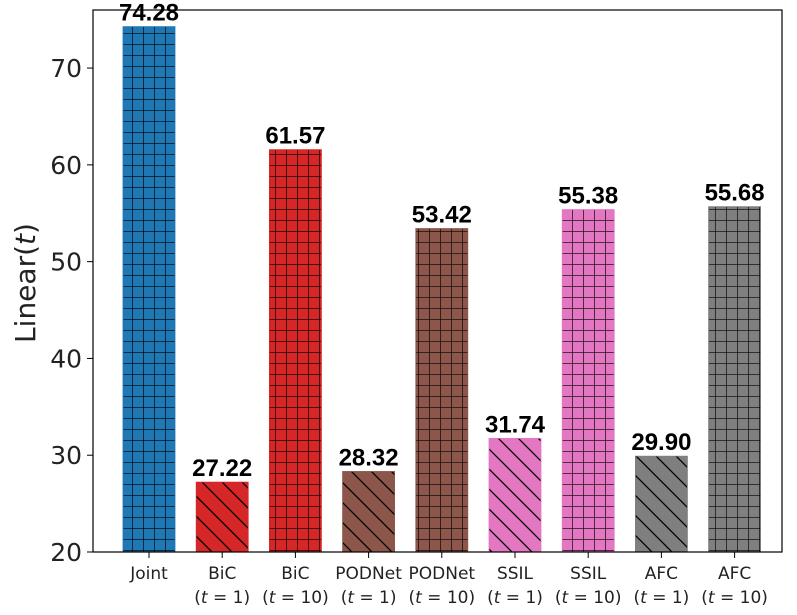  I want to click on y-axis-label-prefix: Linear(, so click(25, 294).